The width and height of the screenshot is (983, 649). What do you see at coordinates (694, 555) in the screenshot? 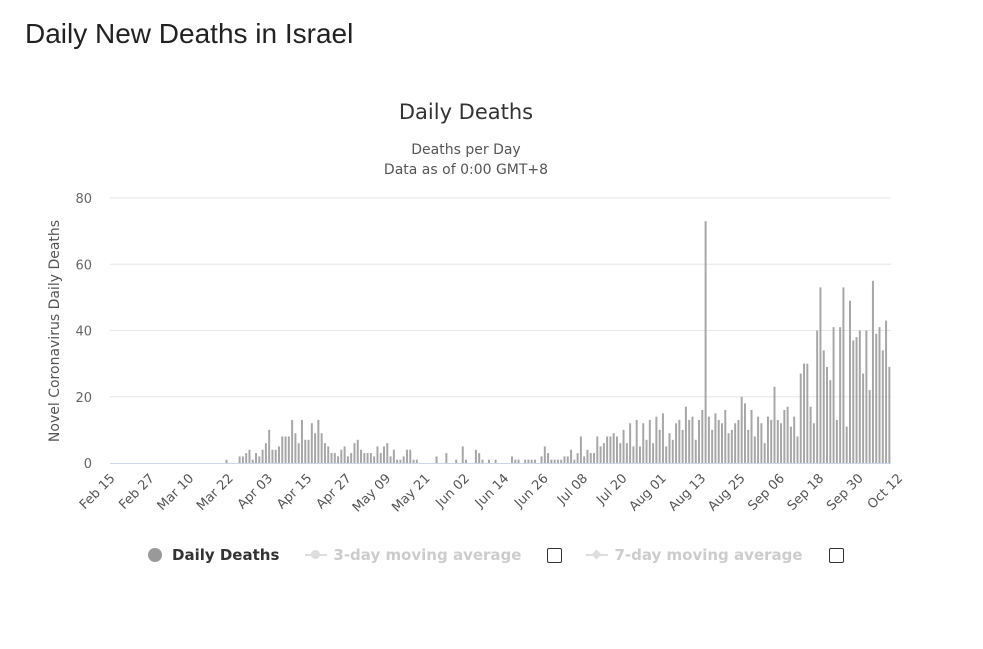
I see `legend-item-7-day-average: 7-day moving average` at bounding box center [694, 555].